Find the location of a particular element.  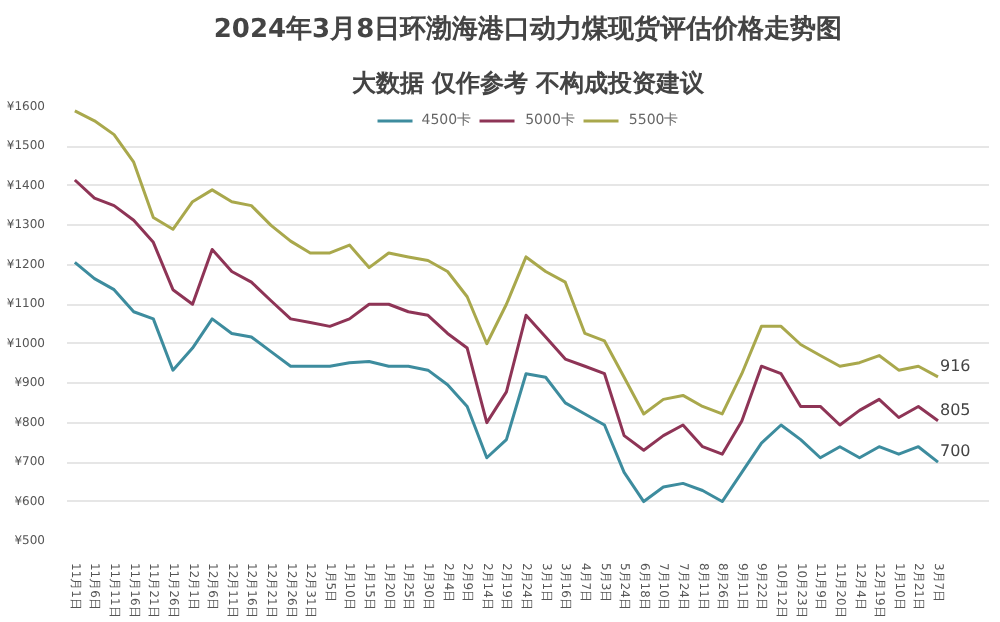

data-label: 805 is located at coordinates (955, 409).